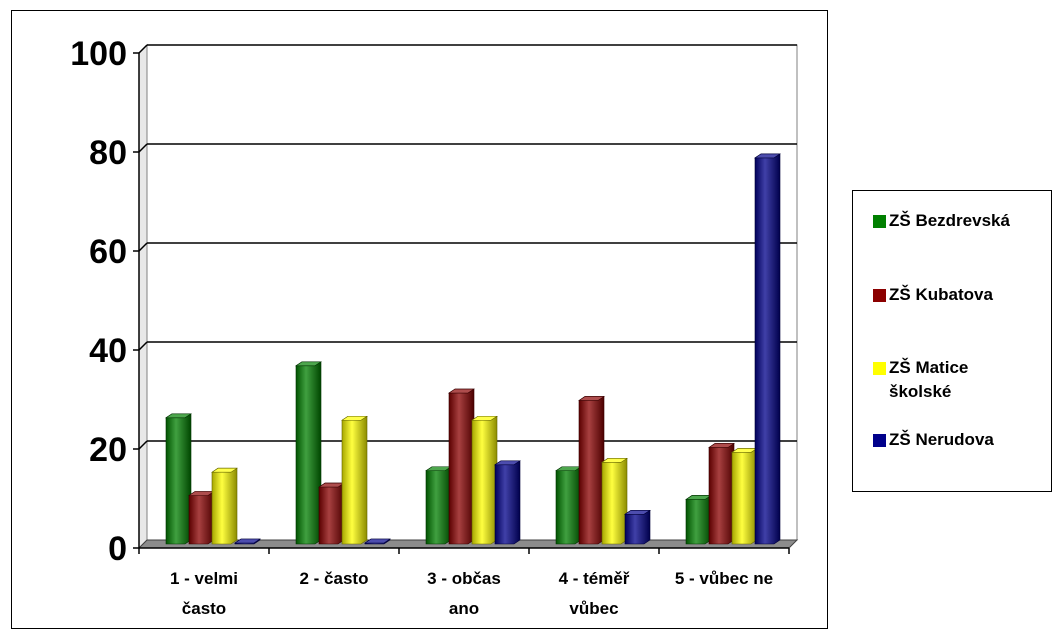 This screenshot has width=1052, height=637. What do you see at coordinates (941, 294) in the screenshot?
I see `legend-label: ZŠ Kubatova` at bounding box center [941, 294].